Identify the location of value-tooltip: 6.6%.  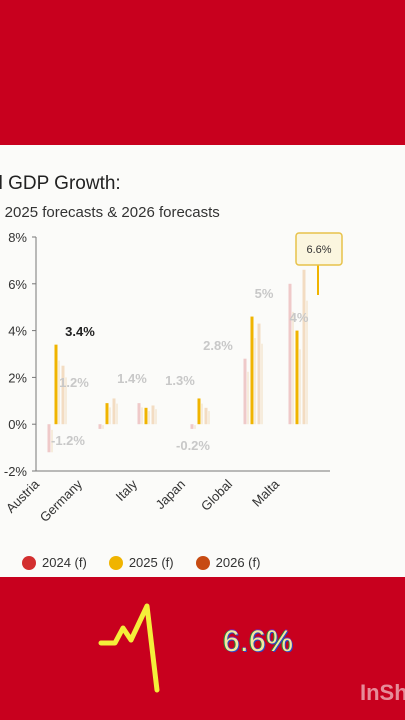
(319, 263).